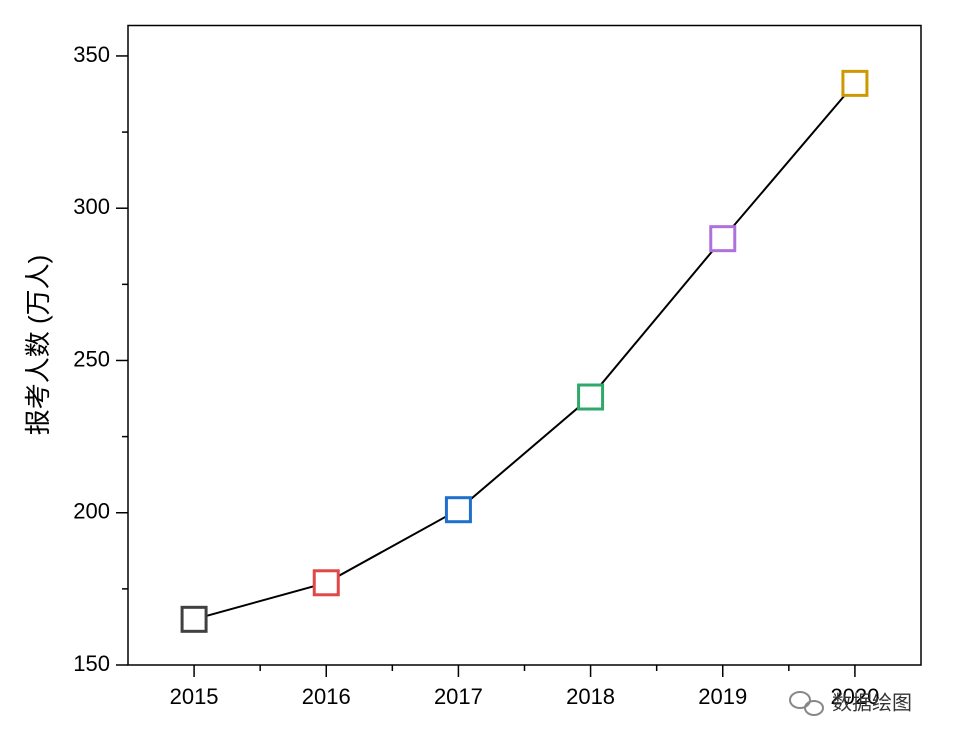 The image size is (961, 746). What do you see at coordinates (326, 696) in the screenshot?
I see `x-tick-label: 2016` at bounding box center [326, 696].